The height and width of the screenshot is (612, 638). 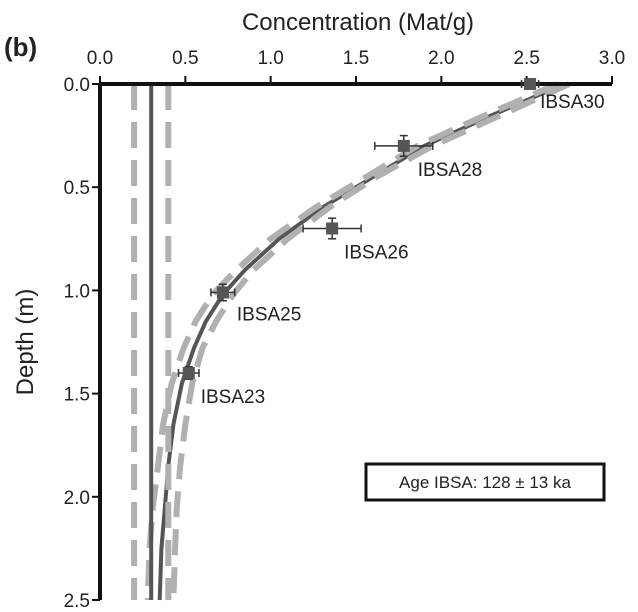 What do you see at coordinates (270, 58) in the screenshot?
I see `x-tick-label: 1.0` at bounding box center [270, 58].